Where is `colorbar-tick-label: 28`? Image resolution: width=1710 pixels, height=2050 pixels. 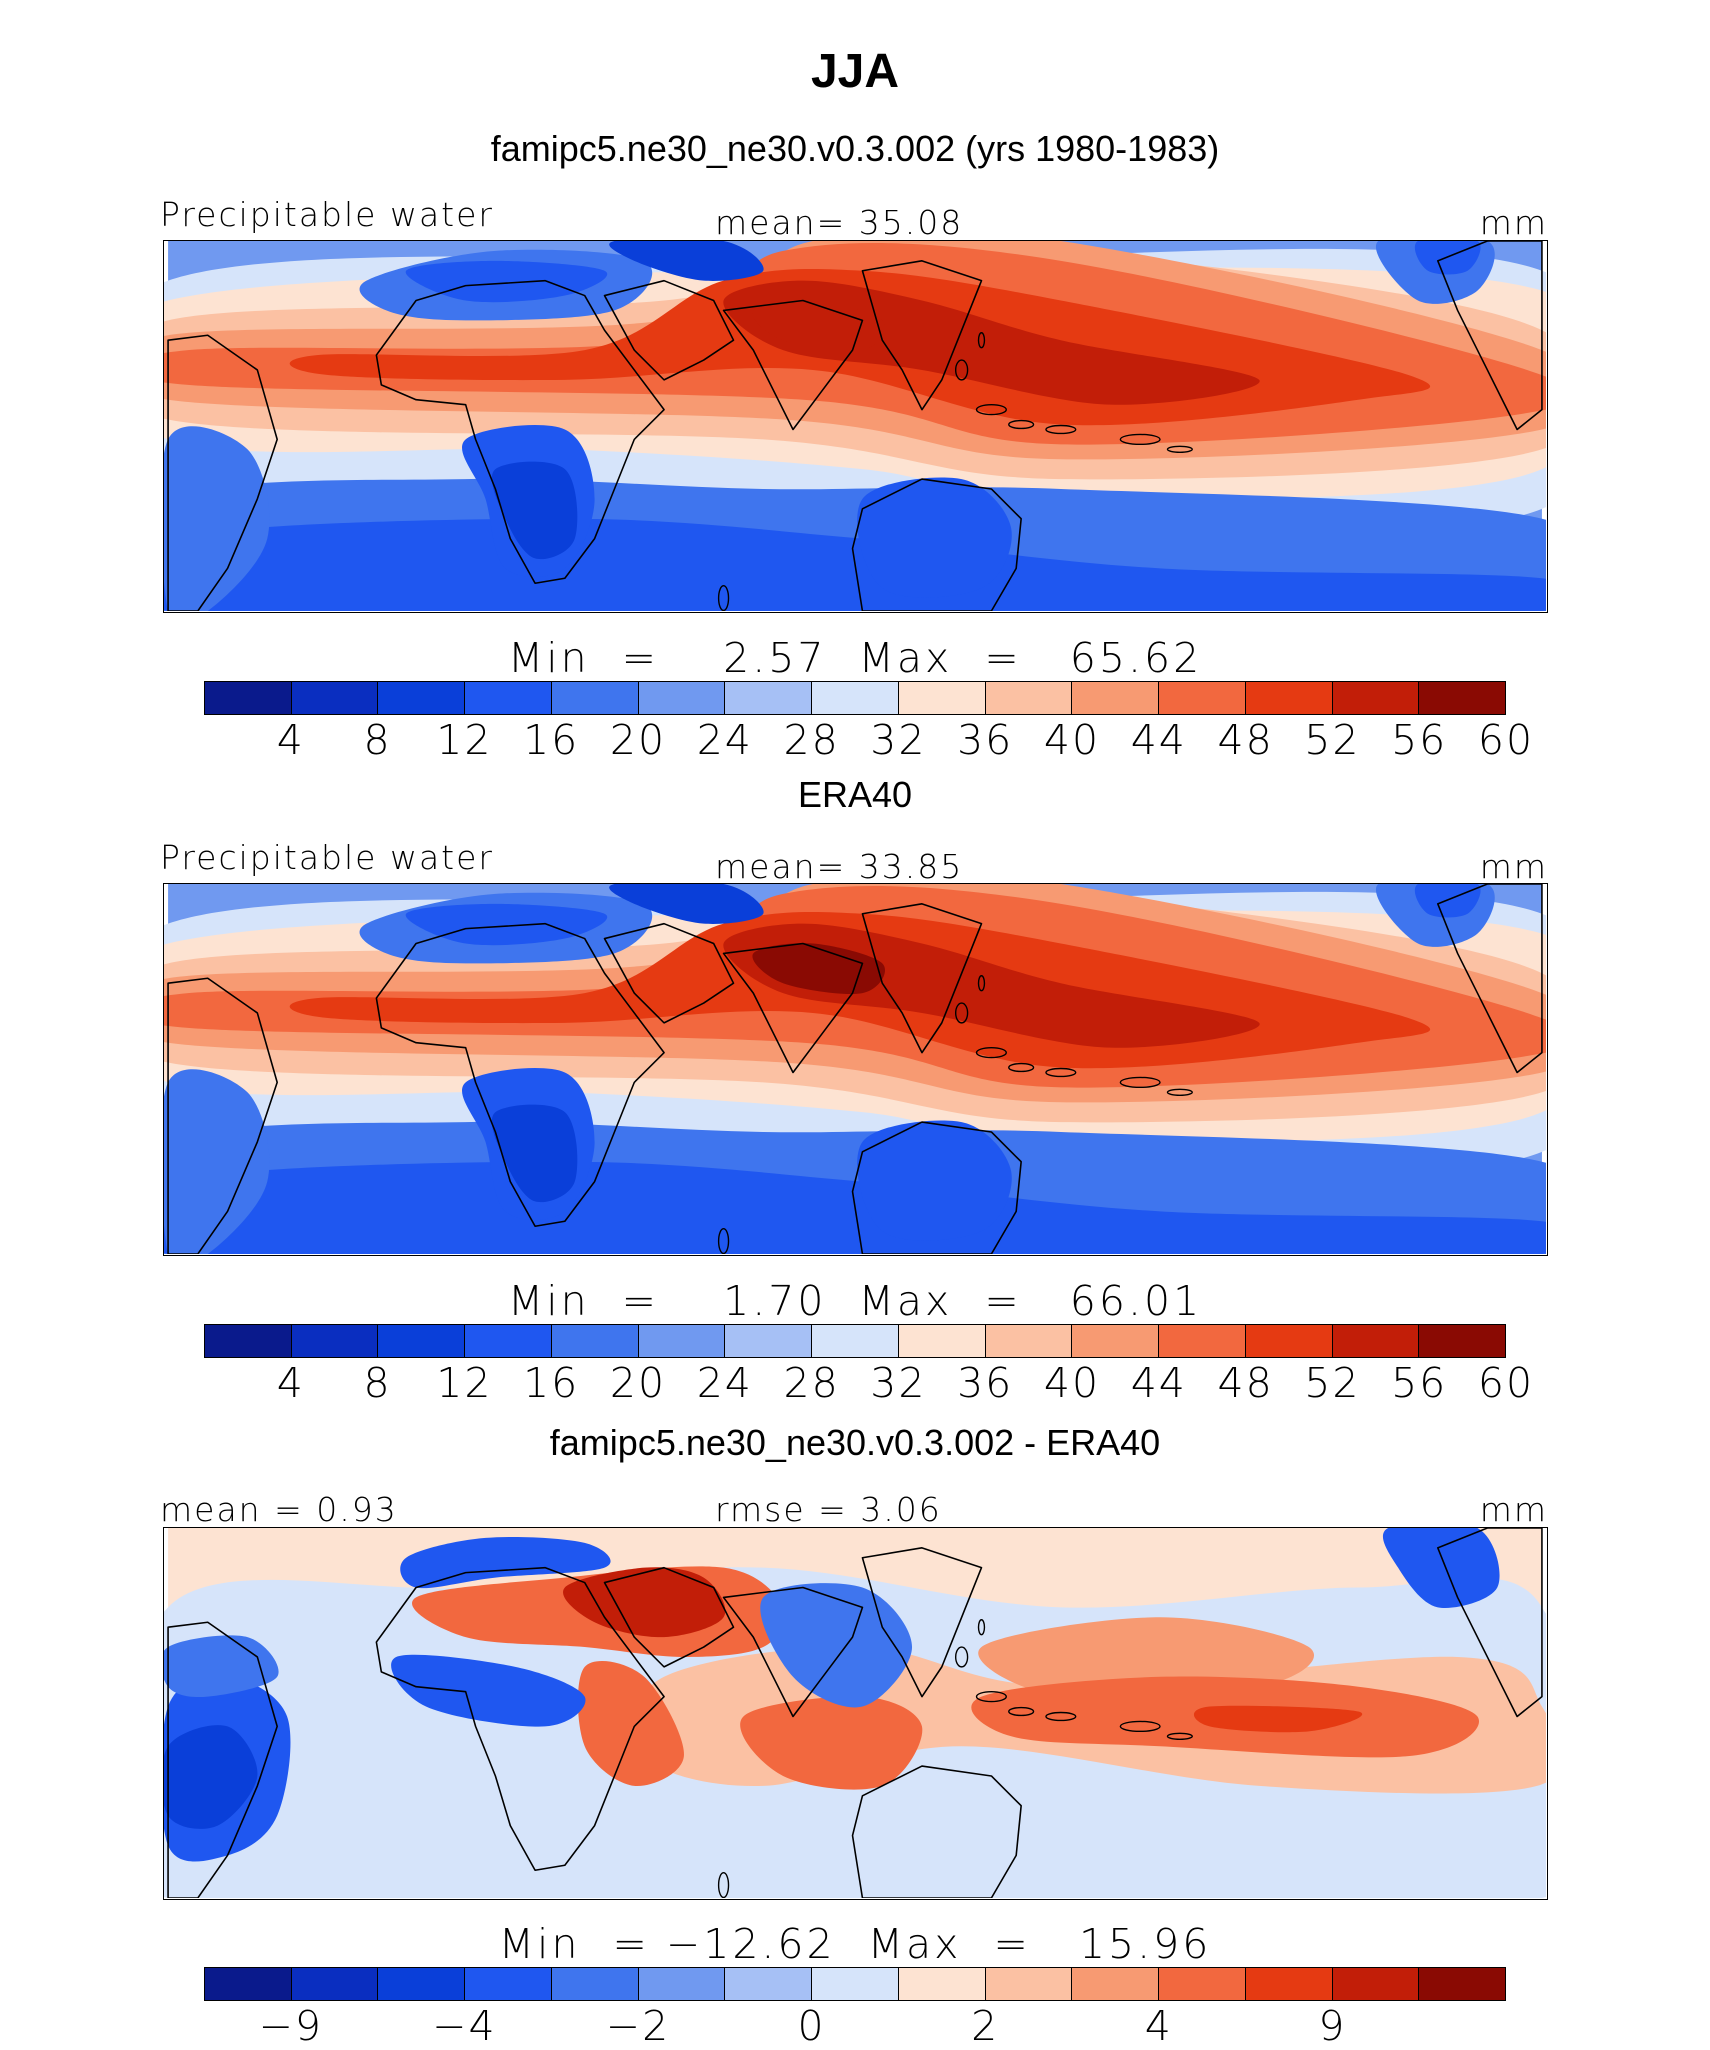
colorbar-tick-label: 28 is located at coordinates (811, 740).